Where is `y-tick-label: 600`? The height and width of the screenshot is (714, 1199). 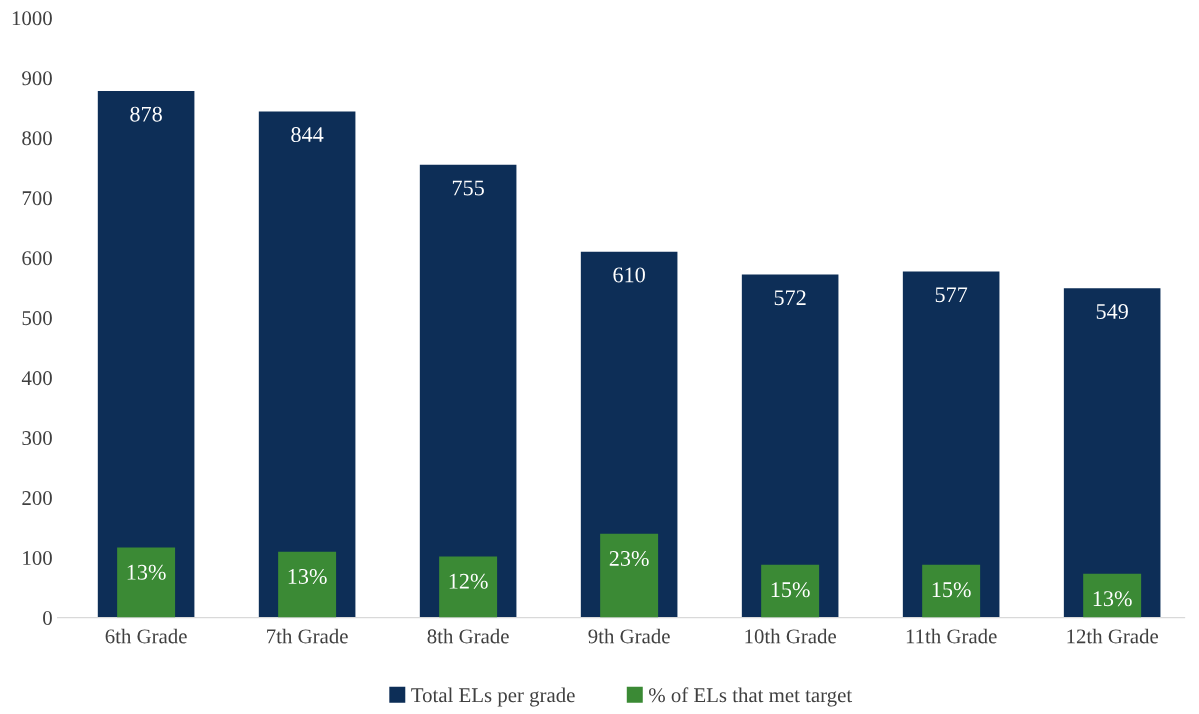 y-tick-label: 600 is located at coordinates (37, 258).